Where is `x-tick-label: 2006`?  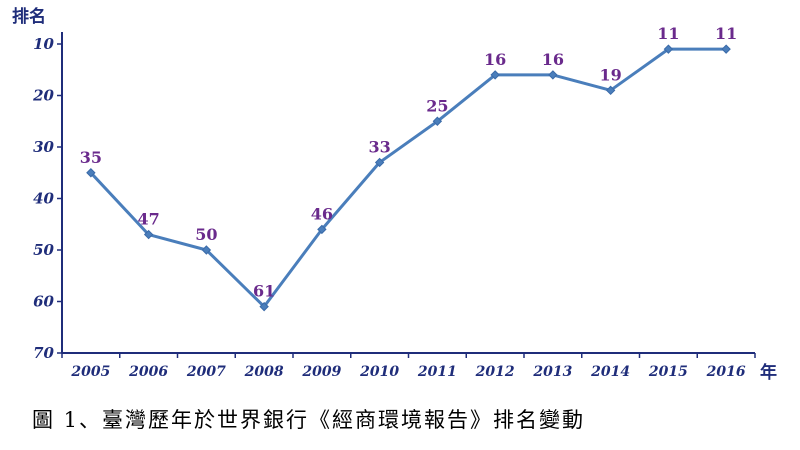 x-tick-label: 2006 is located at coordinates (148, 372).